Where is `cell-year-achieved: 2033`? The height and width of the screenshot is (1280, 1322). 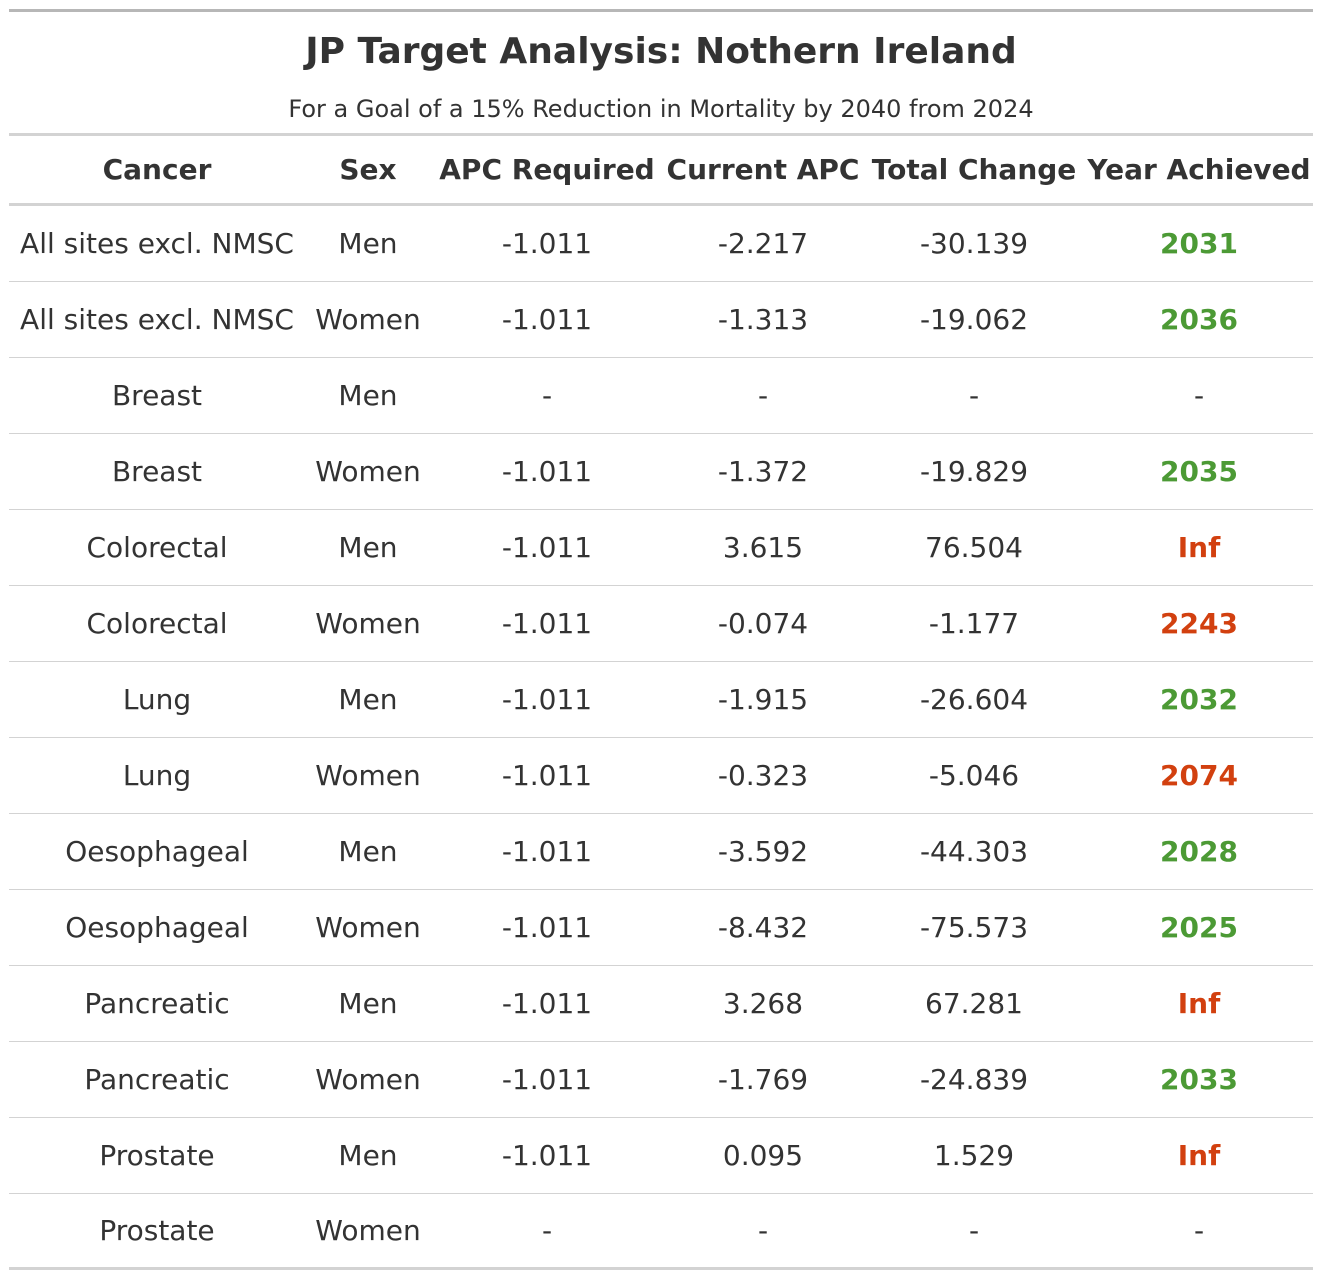
cell-year-achieved: 2033 is located at coordinates (1199, 1079).